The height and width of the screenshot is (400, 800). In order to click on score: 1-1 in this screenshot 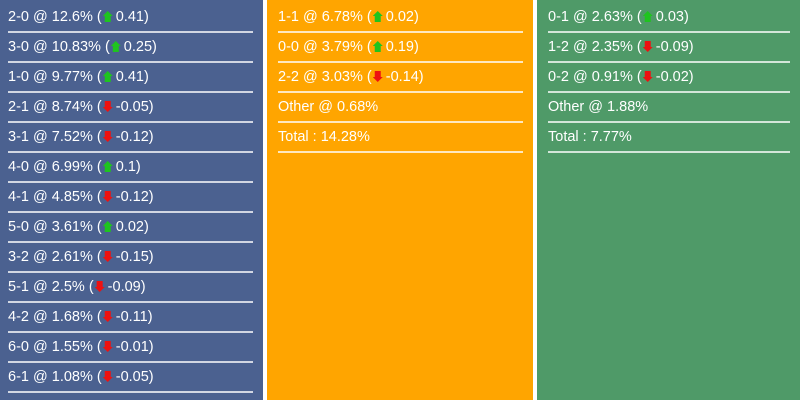, I will do `click(288, 17)`.